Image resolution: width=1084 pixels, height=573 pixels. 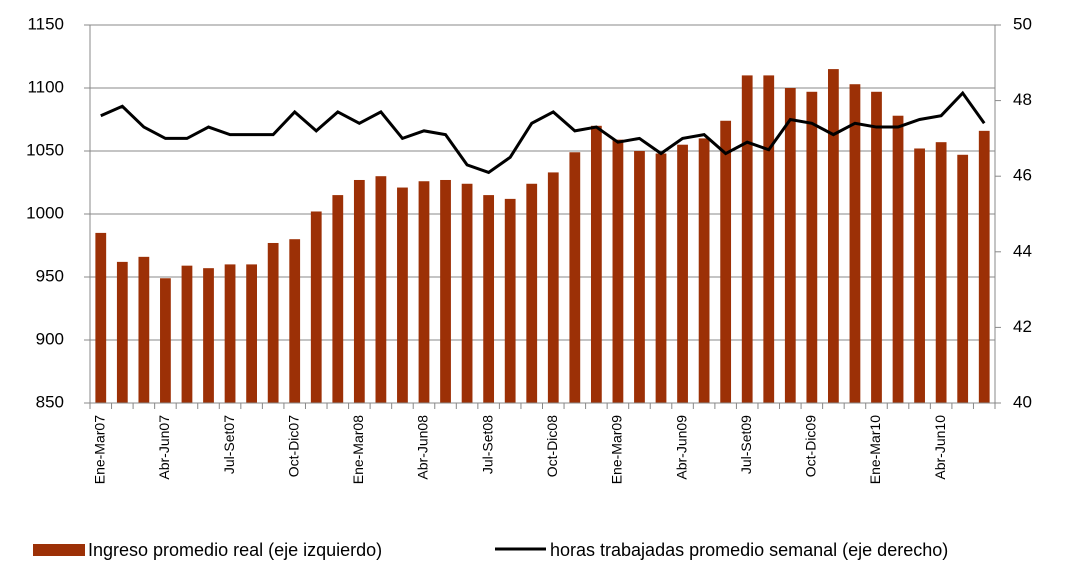 I want to click on x-tick-label: Jul-Set09, so click(x=746, y=444).